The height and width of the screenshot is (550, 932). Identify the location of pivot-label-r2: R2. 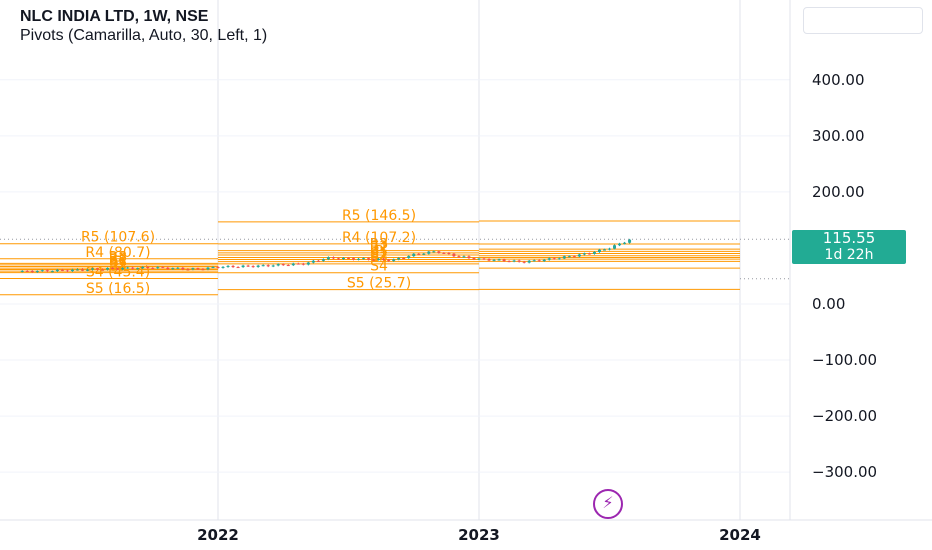
(379, 247).